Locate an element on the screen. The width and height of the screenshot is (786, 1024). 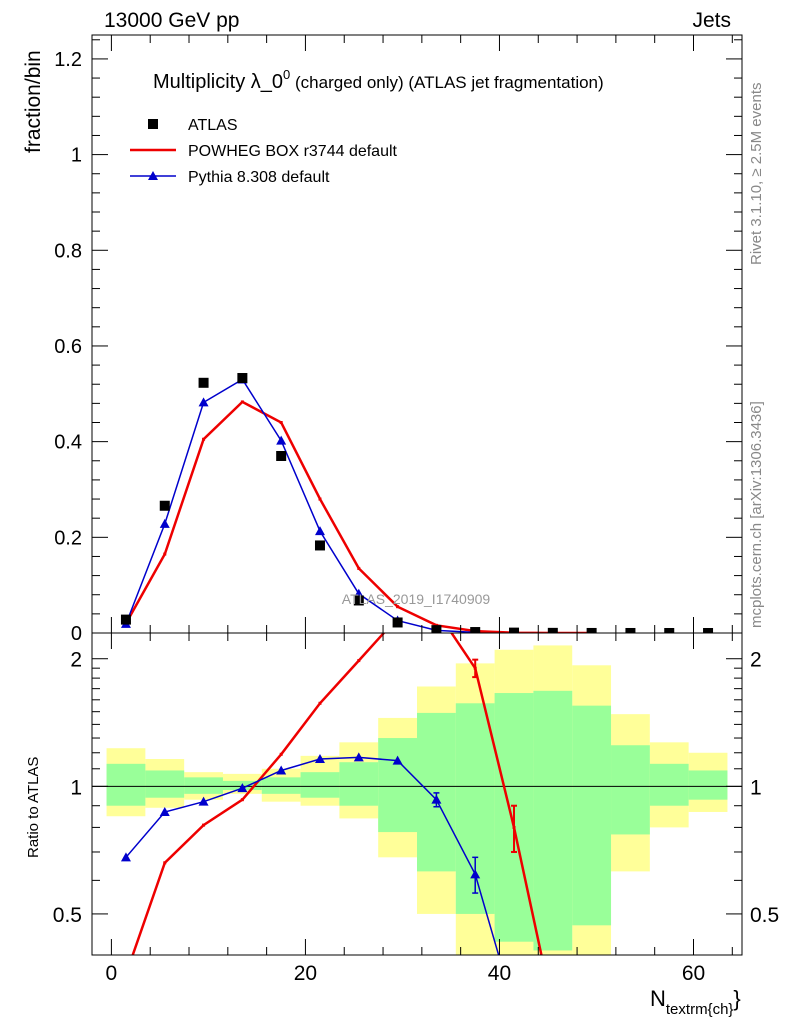
legend-pythia-marker is located at coordinates (153, 175).